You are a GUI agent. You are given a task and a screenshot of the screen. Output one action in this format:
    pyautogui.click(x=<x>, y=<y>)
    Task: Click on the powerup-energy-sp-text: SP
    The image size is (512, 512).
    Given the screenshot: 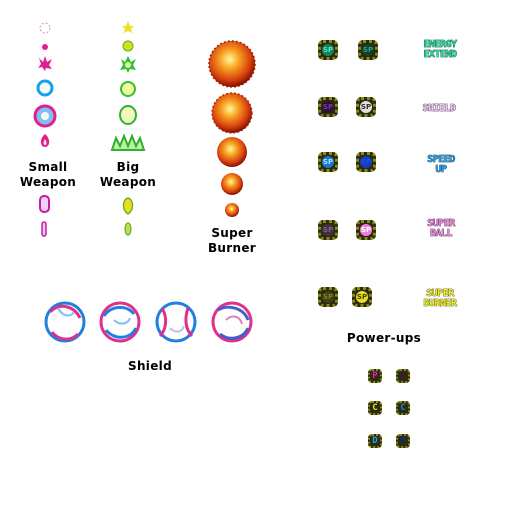 What is the action you would take?
    pyautogui.click(x=328, y=50)
    